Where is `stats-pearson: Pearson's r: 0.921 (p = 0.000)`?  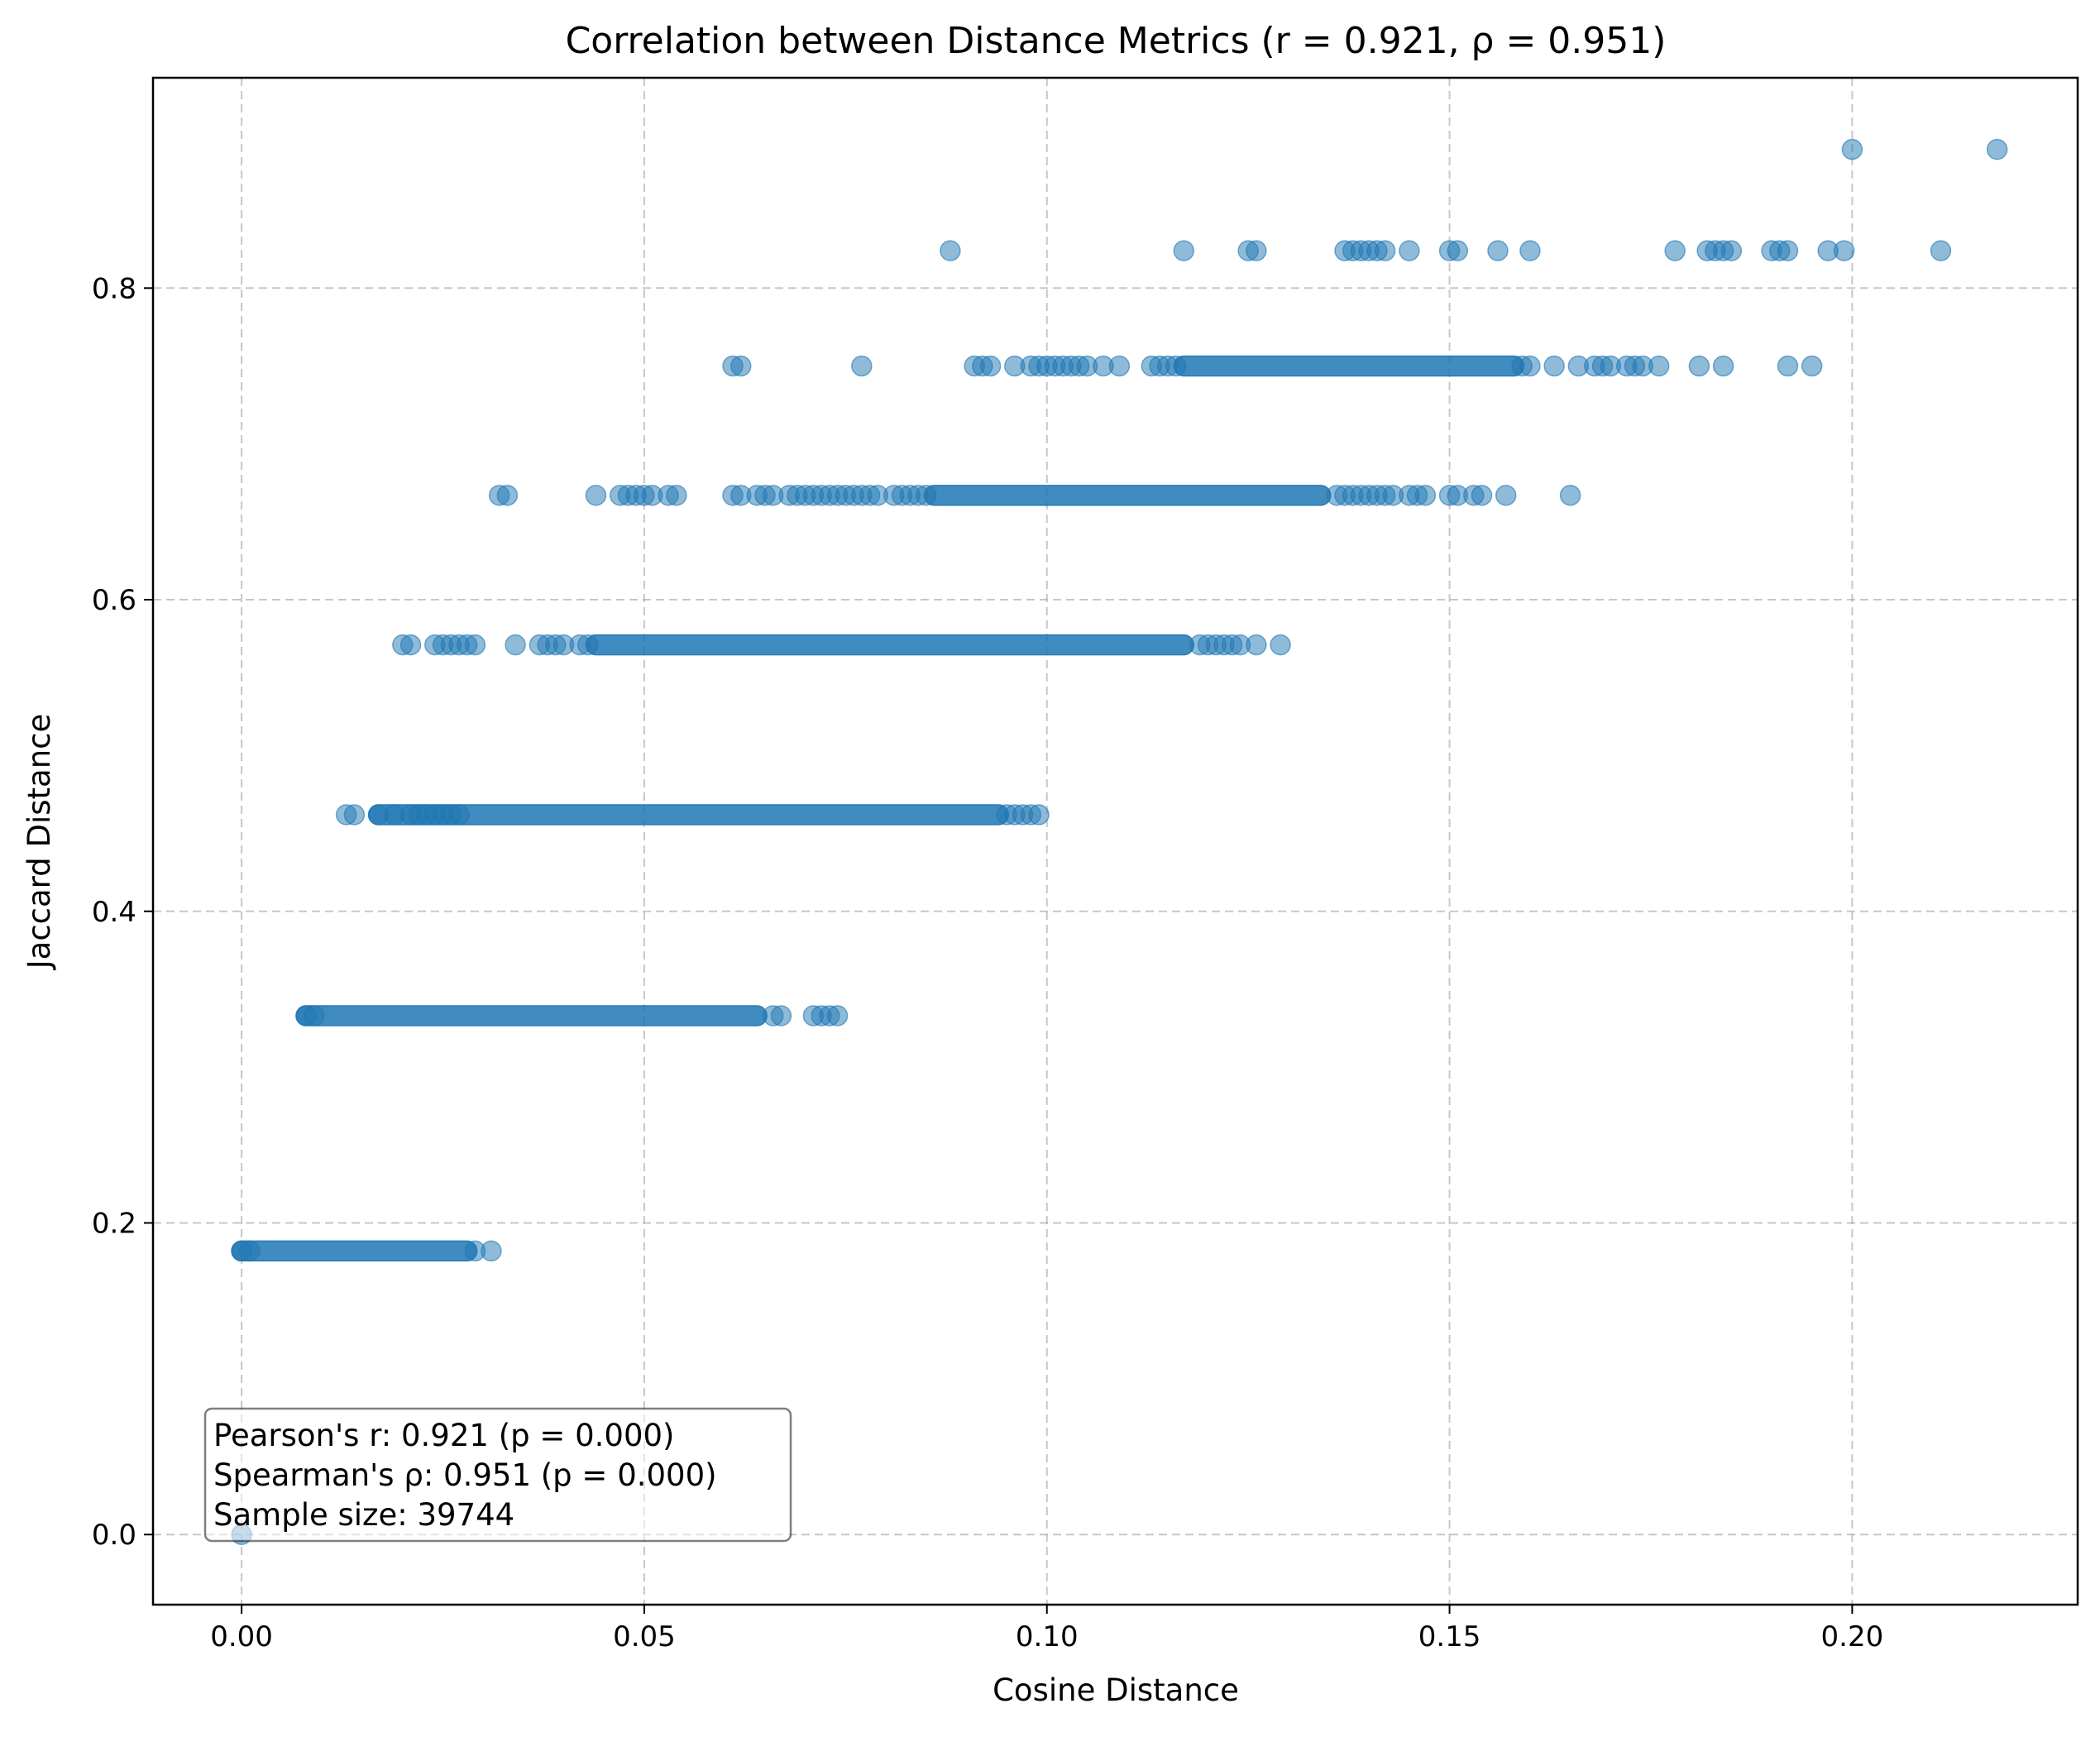 stats-pearson: Pearson's r: 0.921 (p = 0.000) is located at coordinates (444, 1435).